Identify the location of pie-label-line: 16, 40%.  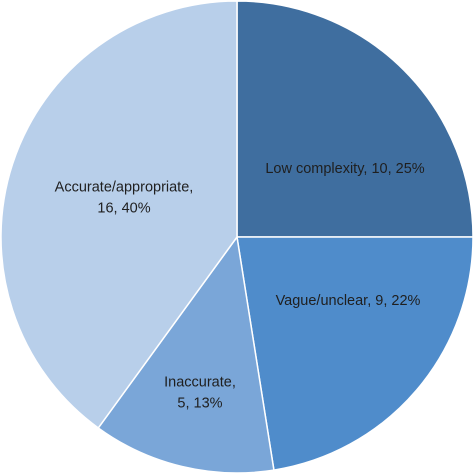
(123, 209).